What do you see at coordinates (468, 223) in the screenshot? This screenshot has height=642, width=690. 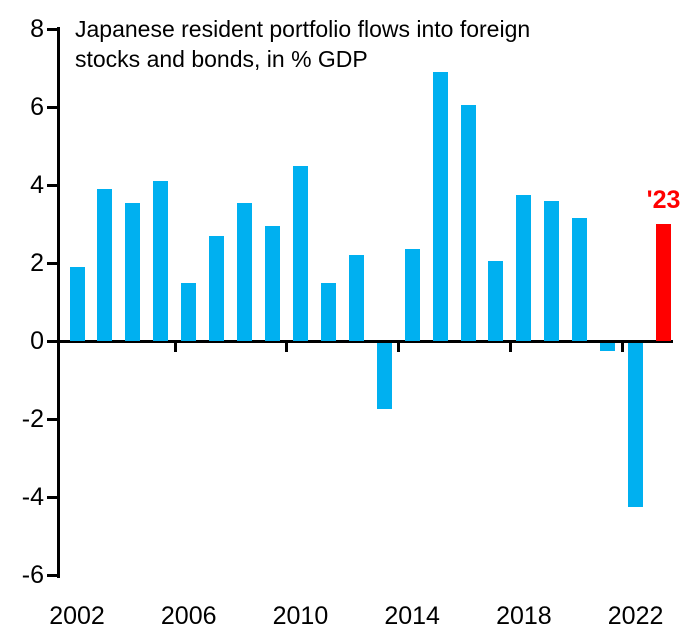 I see `bar-2016` at bounding box center [468, 223].